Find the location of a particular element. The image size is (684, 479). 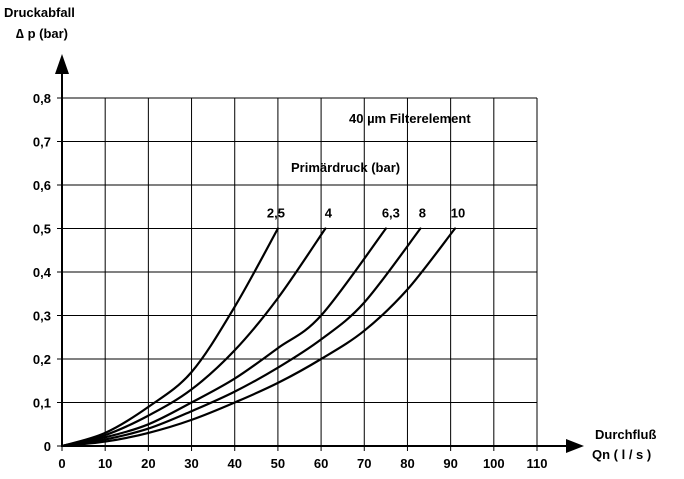

series-labels: 2,5 4 6,3 8 10 is located at coordinates (366, 213).